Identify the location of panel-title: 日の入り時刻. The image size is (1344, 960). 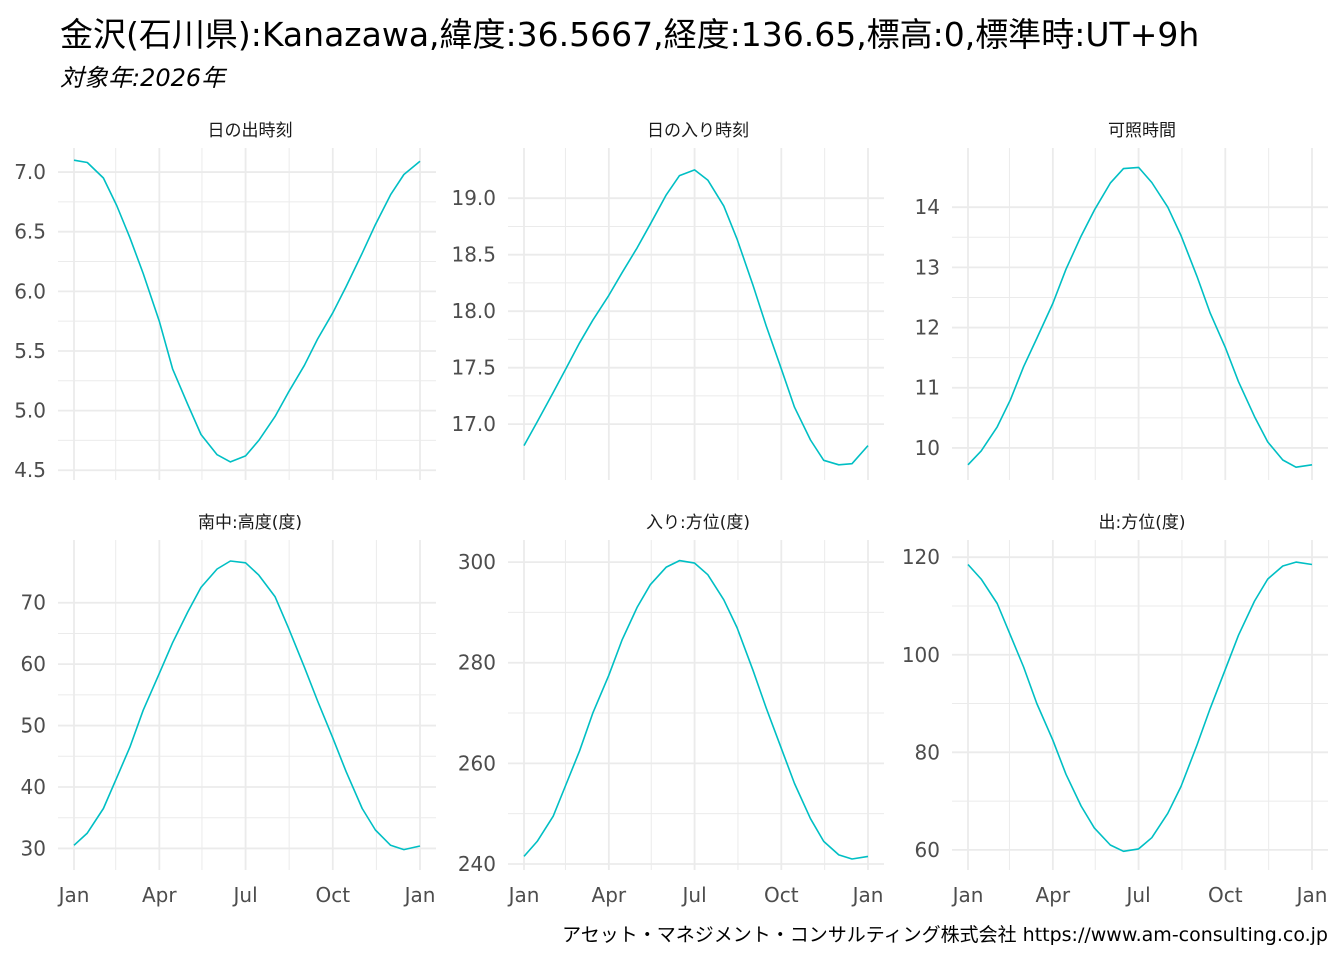
(698, 131).